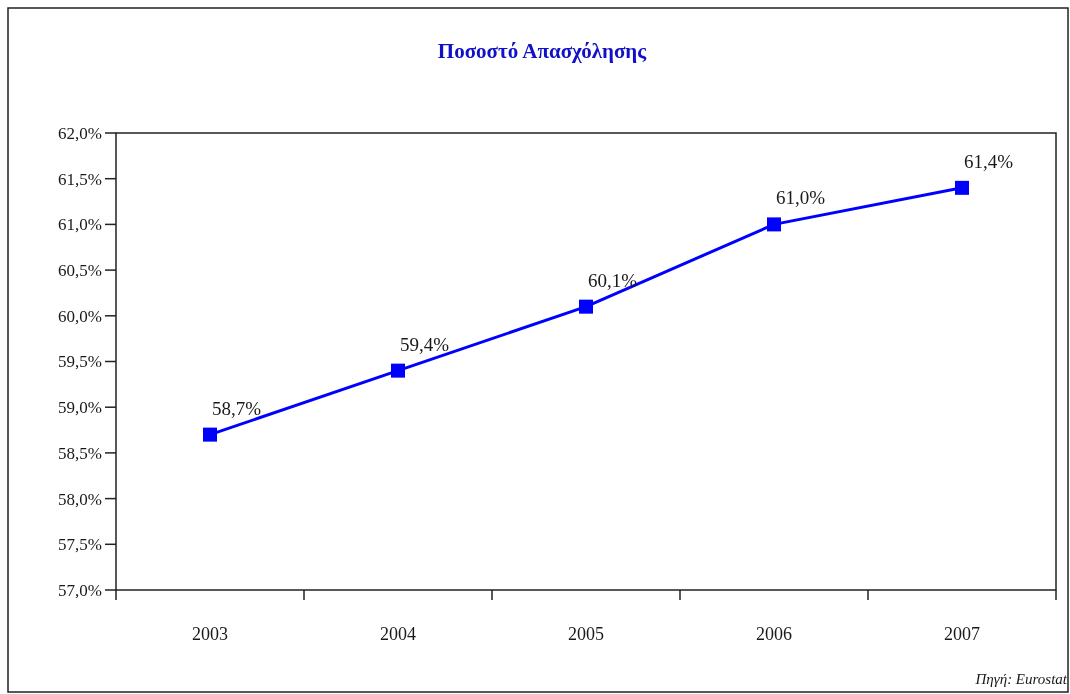  What do you see at coordinates (80, 545) in the screenshot?
I see `y-tick-label: 57,5%` at bounding box center [80, 545].